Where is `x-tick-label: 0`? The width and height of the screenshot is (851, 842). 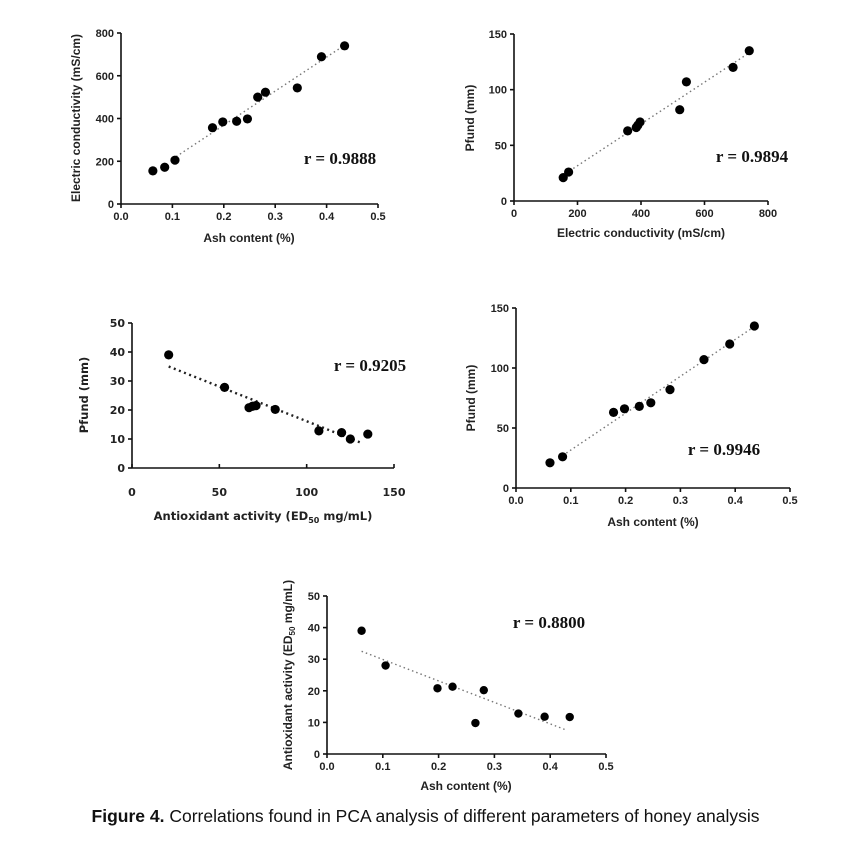
x-tick-label: 0 is located at coordinates (514, 214).